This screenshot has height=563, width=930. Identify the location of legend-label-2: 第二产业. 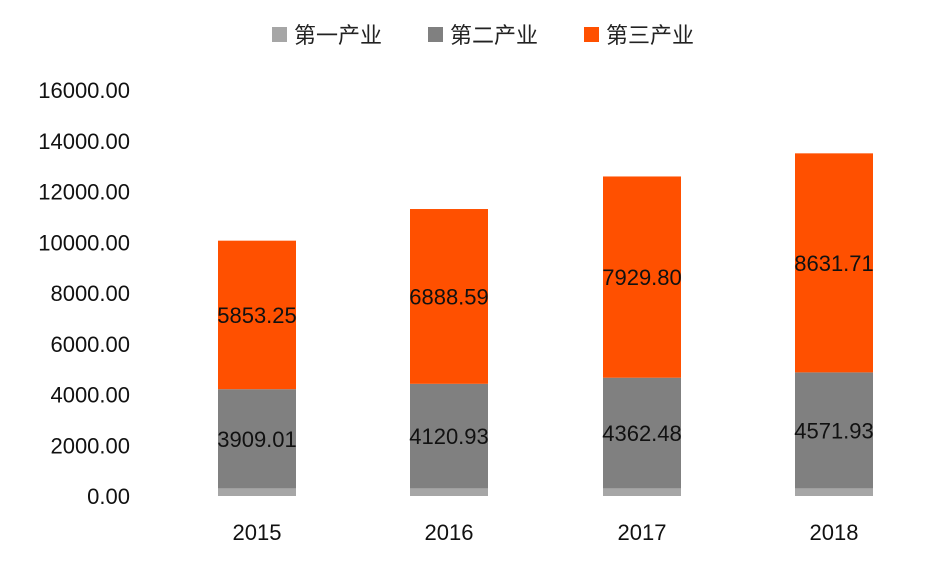
(494, 36).